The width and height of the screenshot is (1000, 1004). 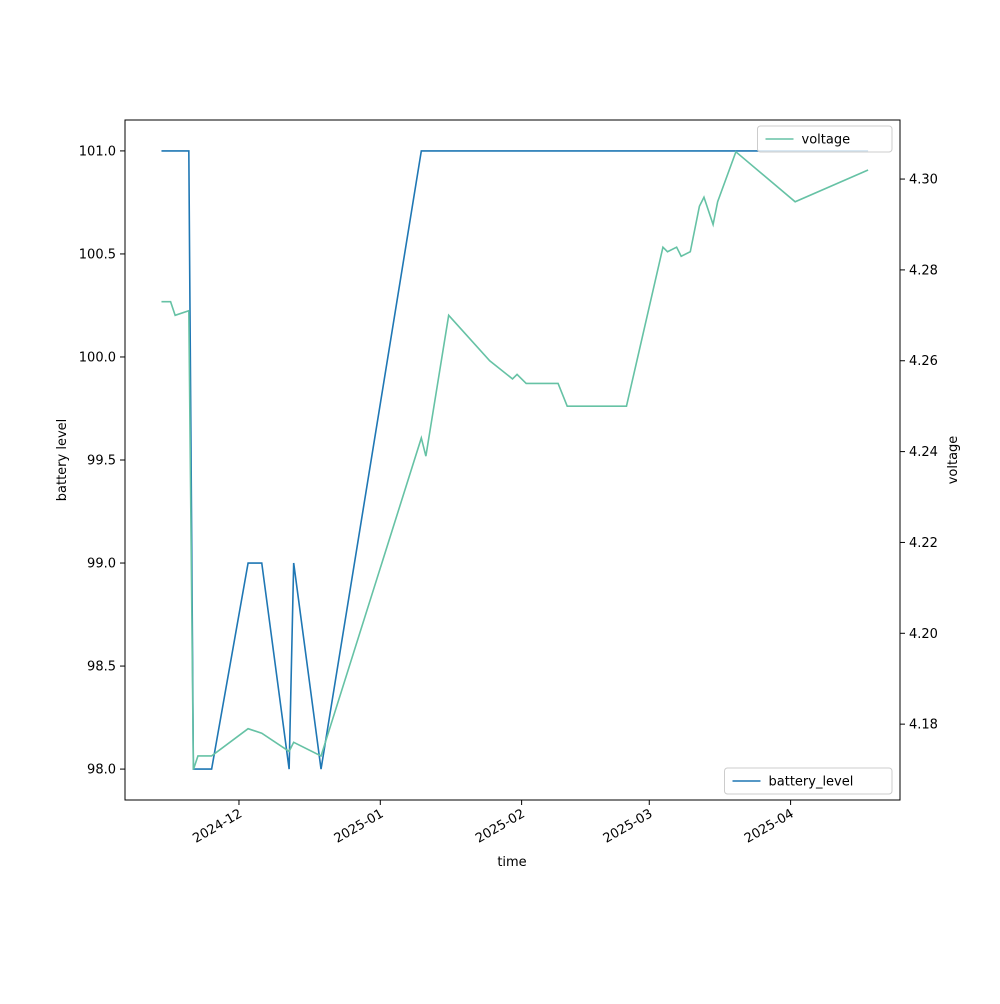 What do you see at coordinates (101, 564) in the screenshot?
I see `y-tick-label: 99.0` at bounding box center [101, 564].